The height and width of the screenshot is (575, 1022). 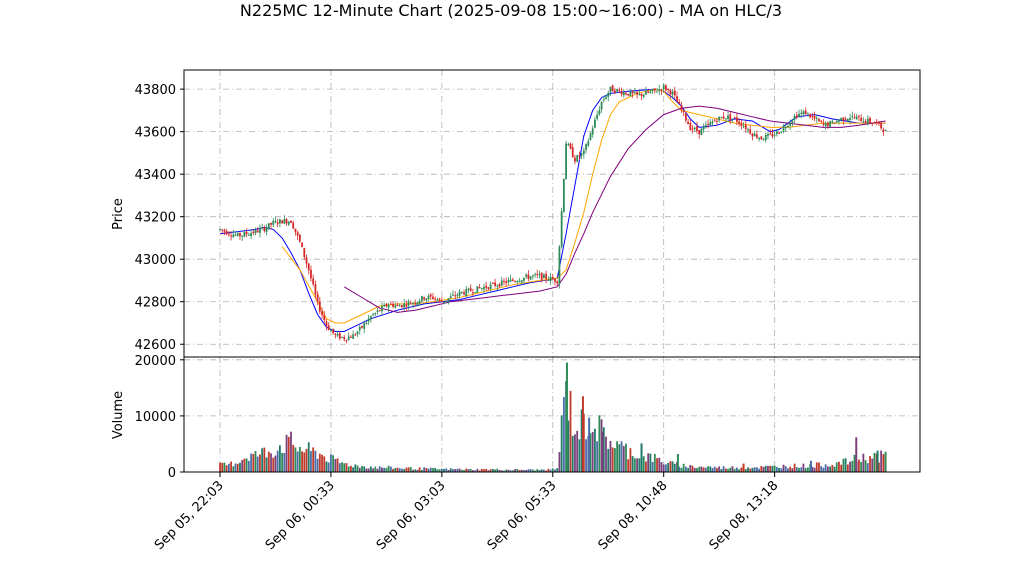 I want to click on price-y-tick-label: 42600, so click(x=155, y=345).